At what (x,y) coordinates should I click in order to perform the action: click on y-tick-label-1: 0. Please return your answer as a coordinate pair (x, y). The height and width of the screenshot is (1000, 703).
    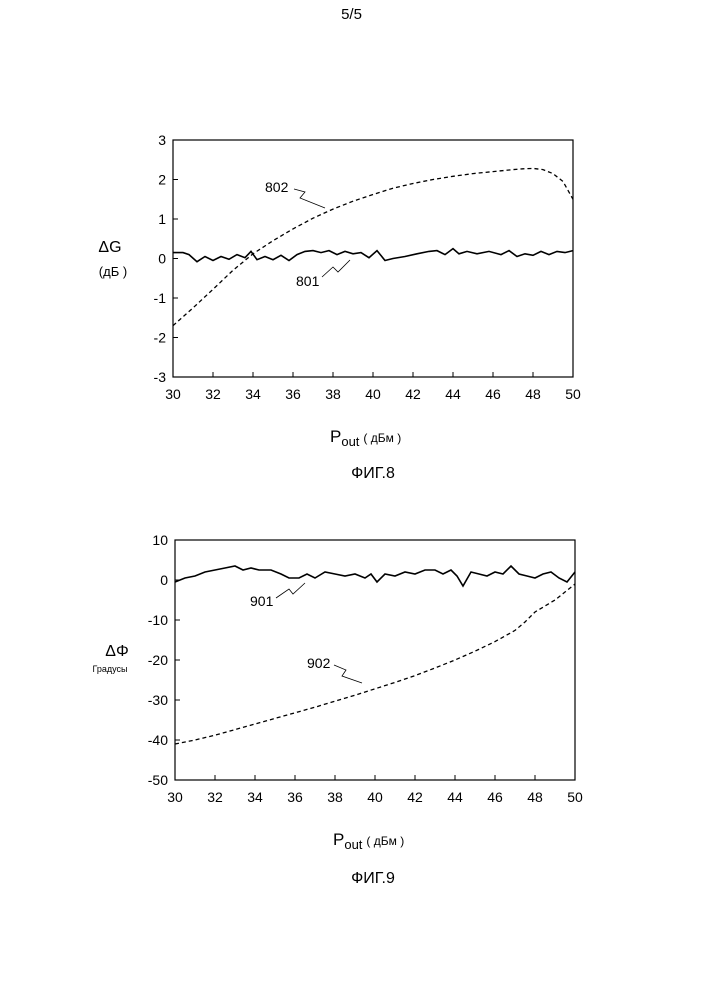
    Looking at the image, I should click on (164, 580).